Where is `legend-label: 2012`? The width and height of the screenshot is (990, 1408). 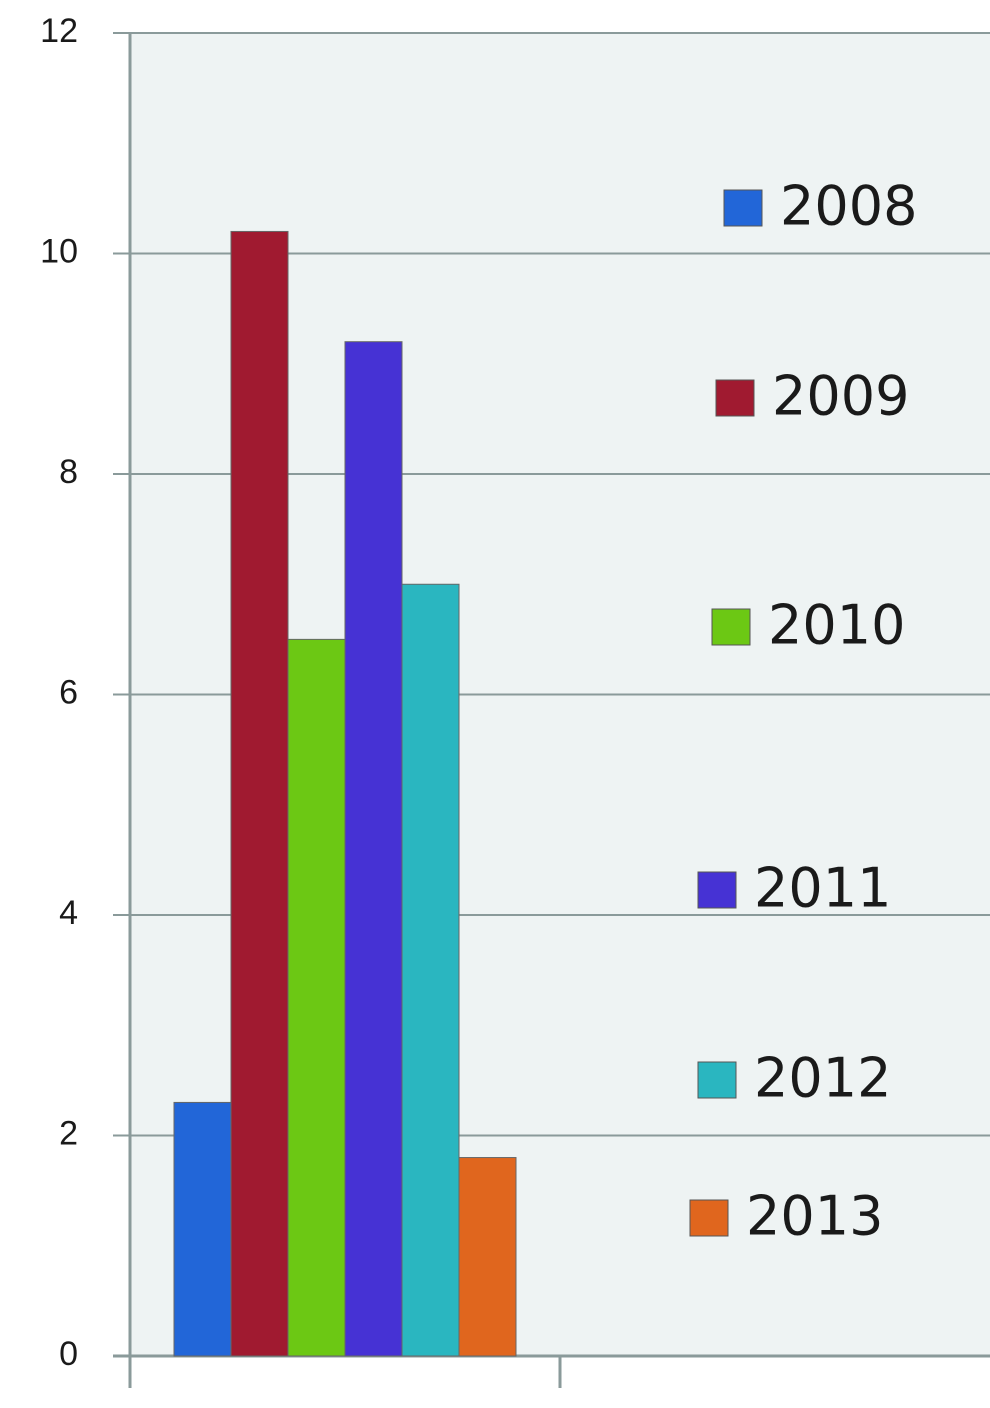 legend-label: 2012 is located at coordinates (822, 1078).